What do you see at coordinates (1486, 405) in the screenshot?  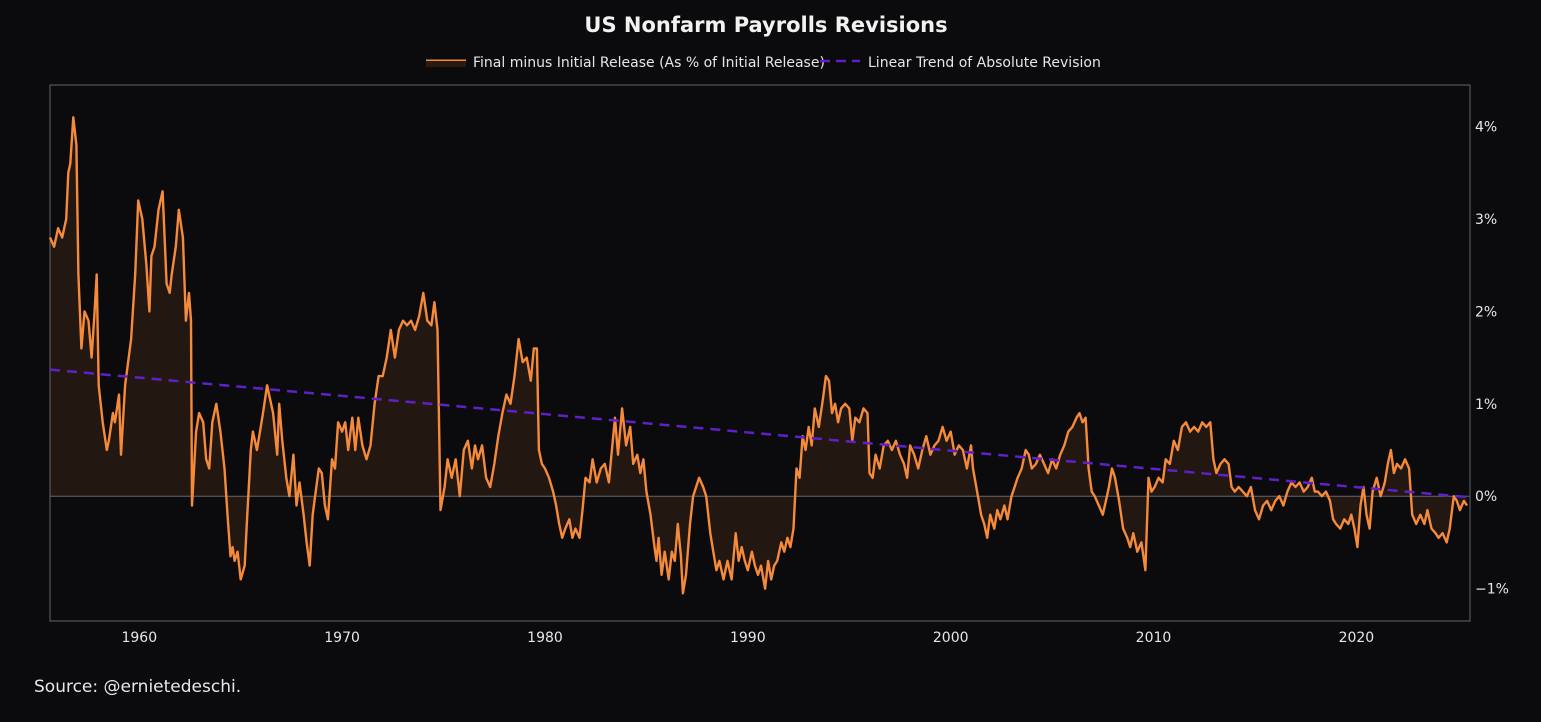 I see `y-tick-label: 1%` at bounding box center [1486, 405].